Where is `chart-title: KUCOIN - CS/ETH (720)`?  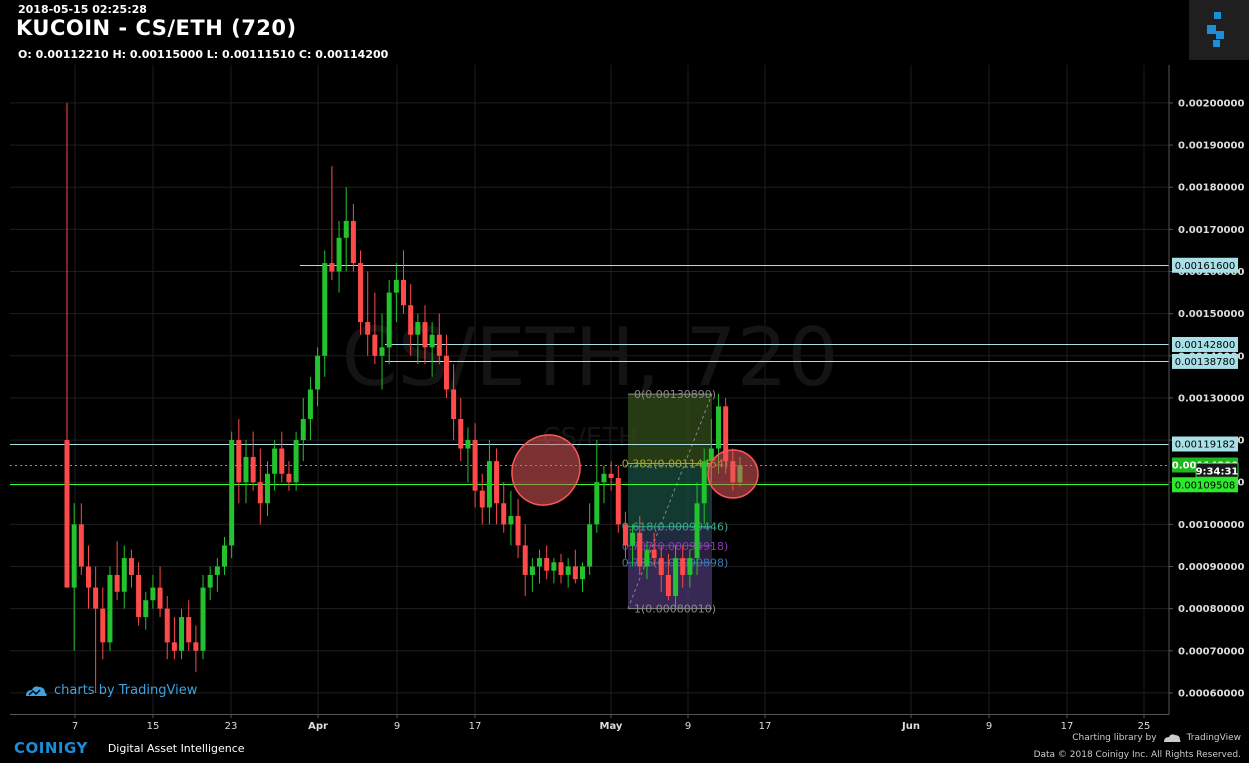 chart-title: KUCOIN - CS/ETH (720) is located at coordinates (156, 28).